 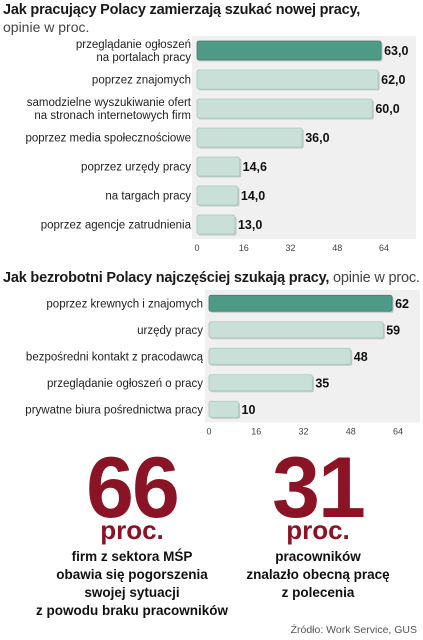 What do you see at coordinates (322, 383) in the screenshot?
I see `value-label: 35` at bounding box center [322, 383].